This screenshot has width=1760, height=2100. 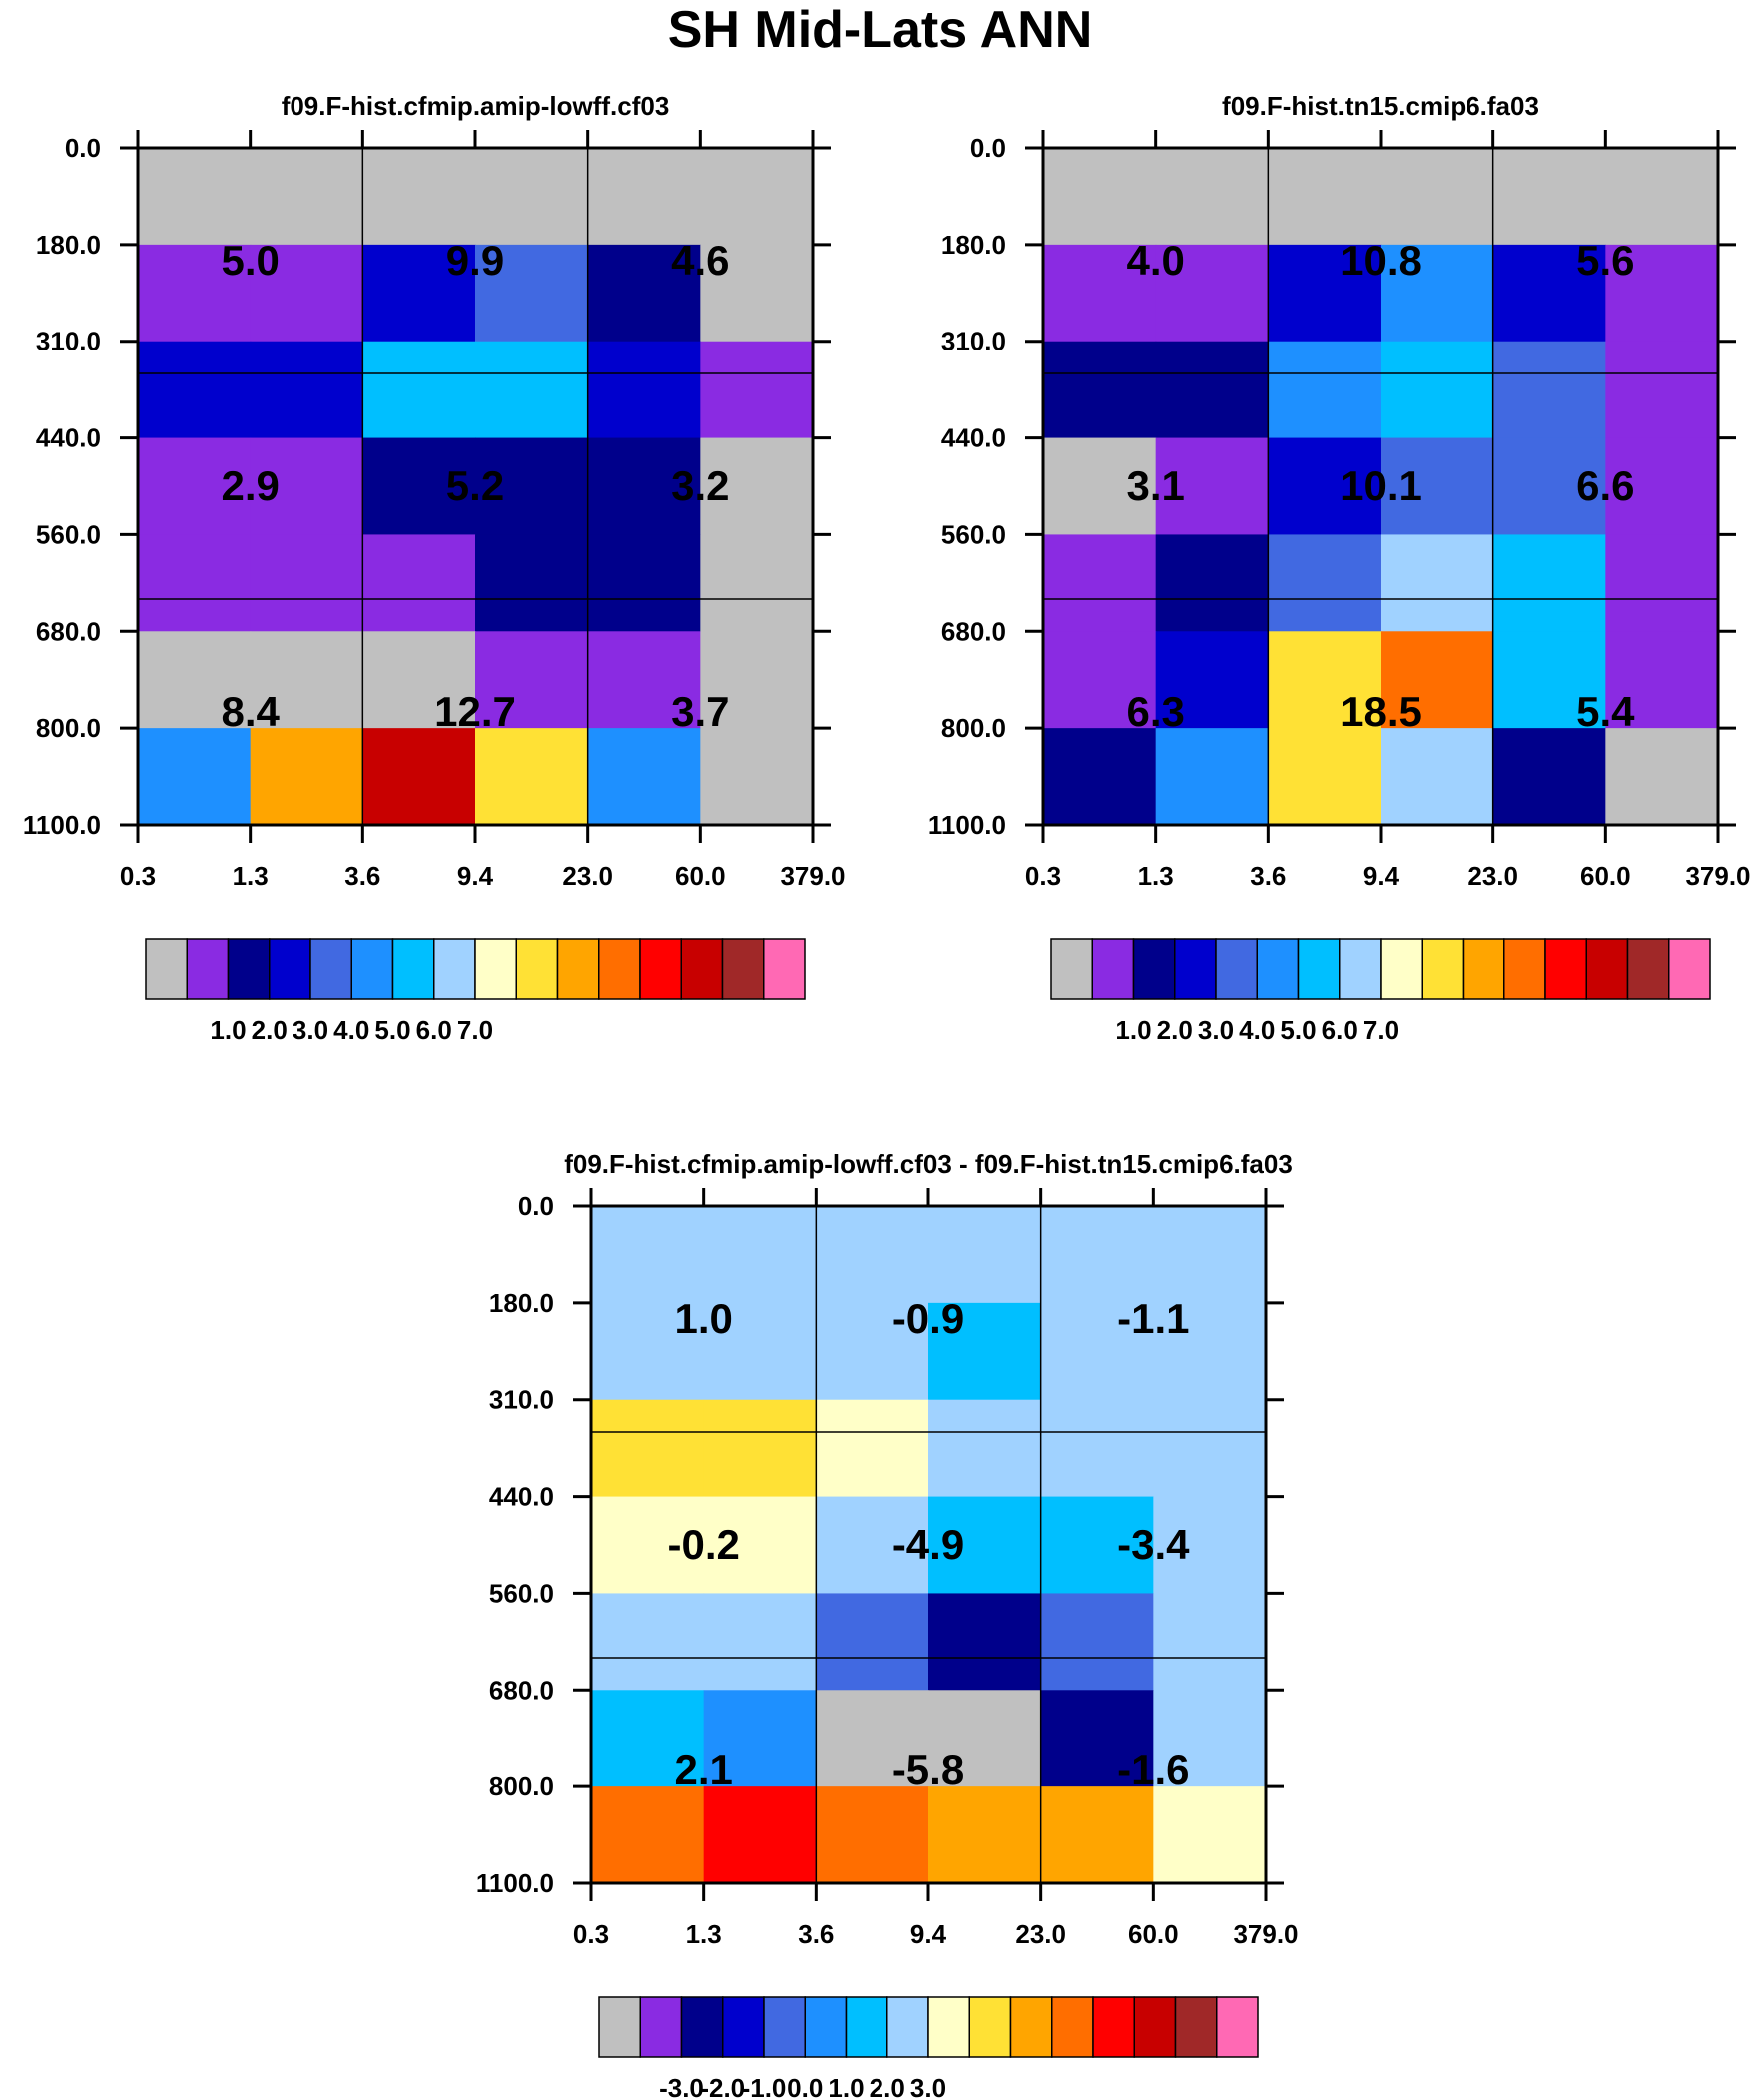 I want to click on x-tick-label: 23.0, so click(x=1040, y=1934).